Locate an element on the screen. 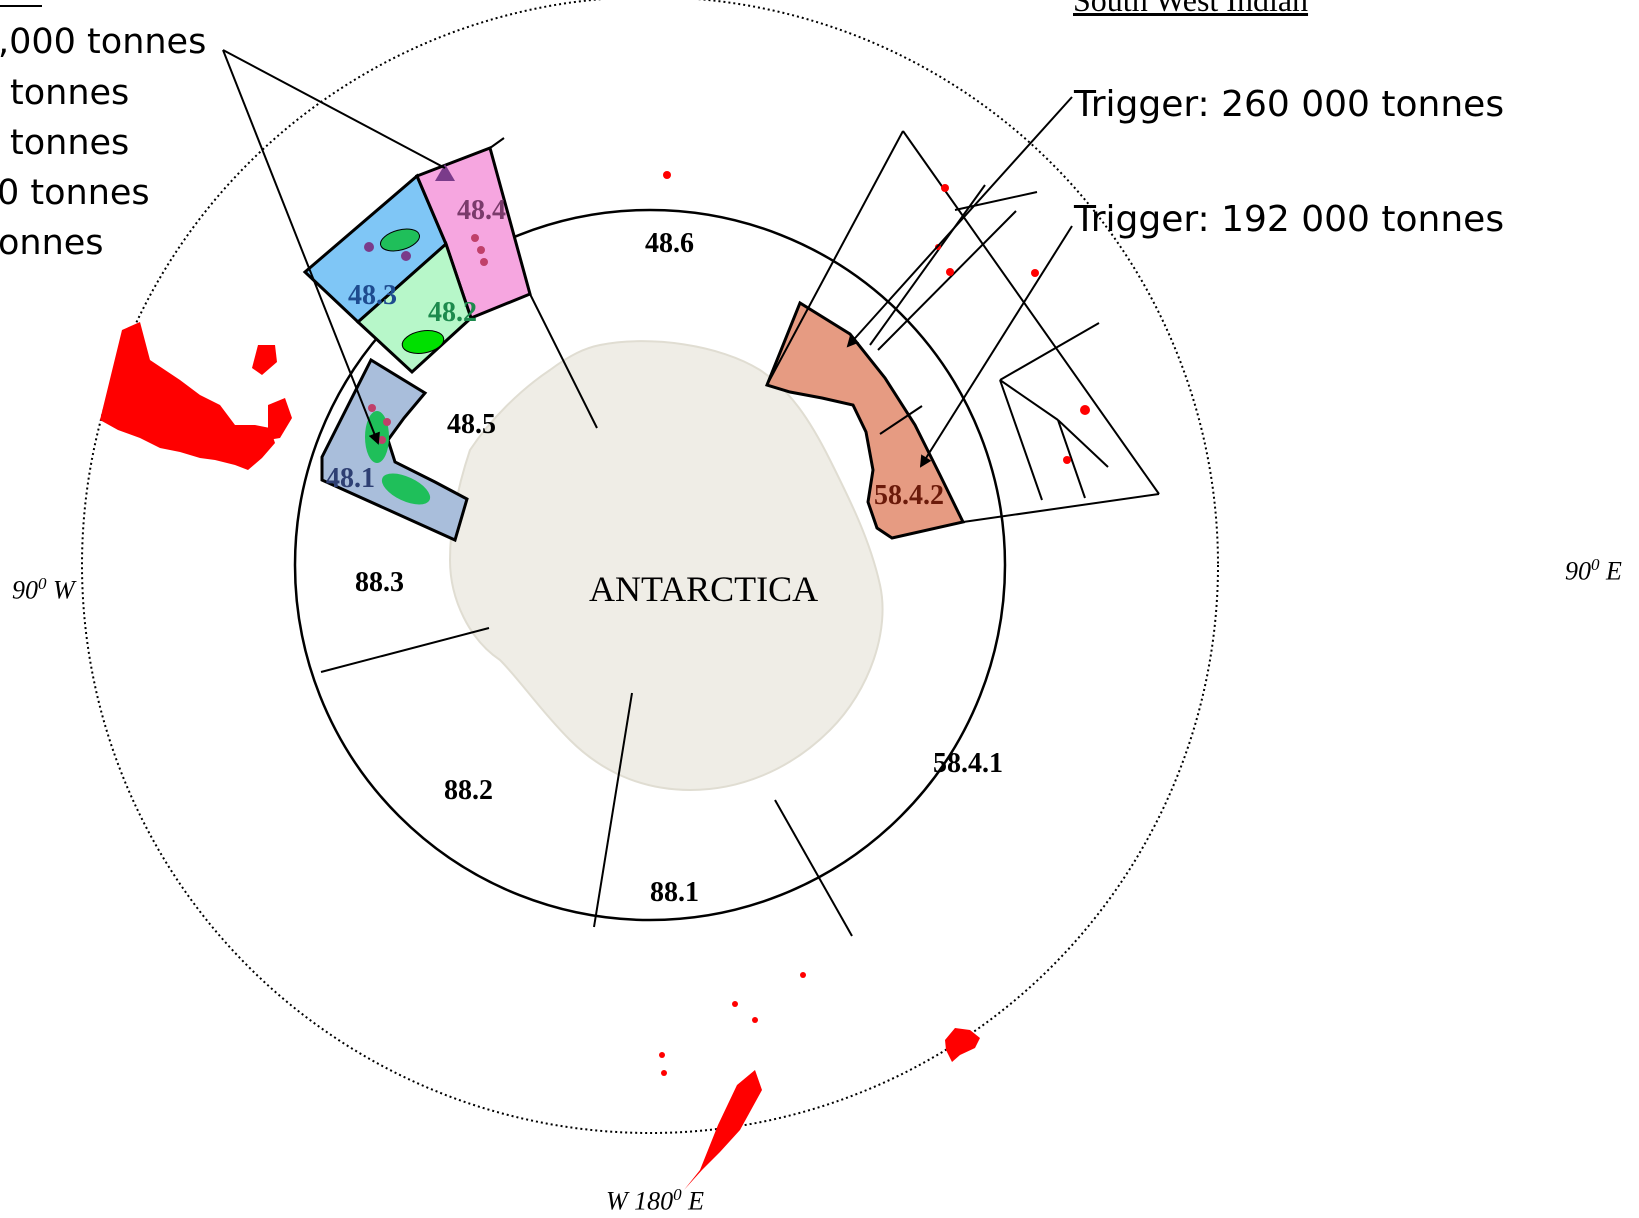  area-48-4-polygon is located at coordinates (473, 233).